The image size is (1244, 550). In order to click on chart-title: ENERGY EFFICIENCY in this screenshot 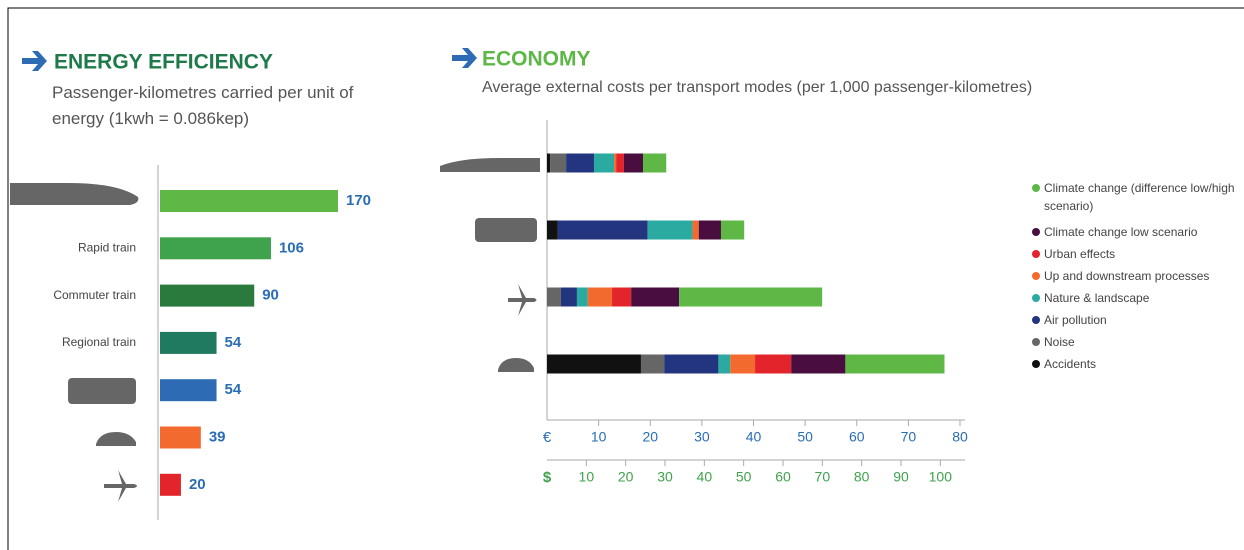, I will do `click(163, 62)`.